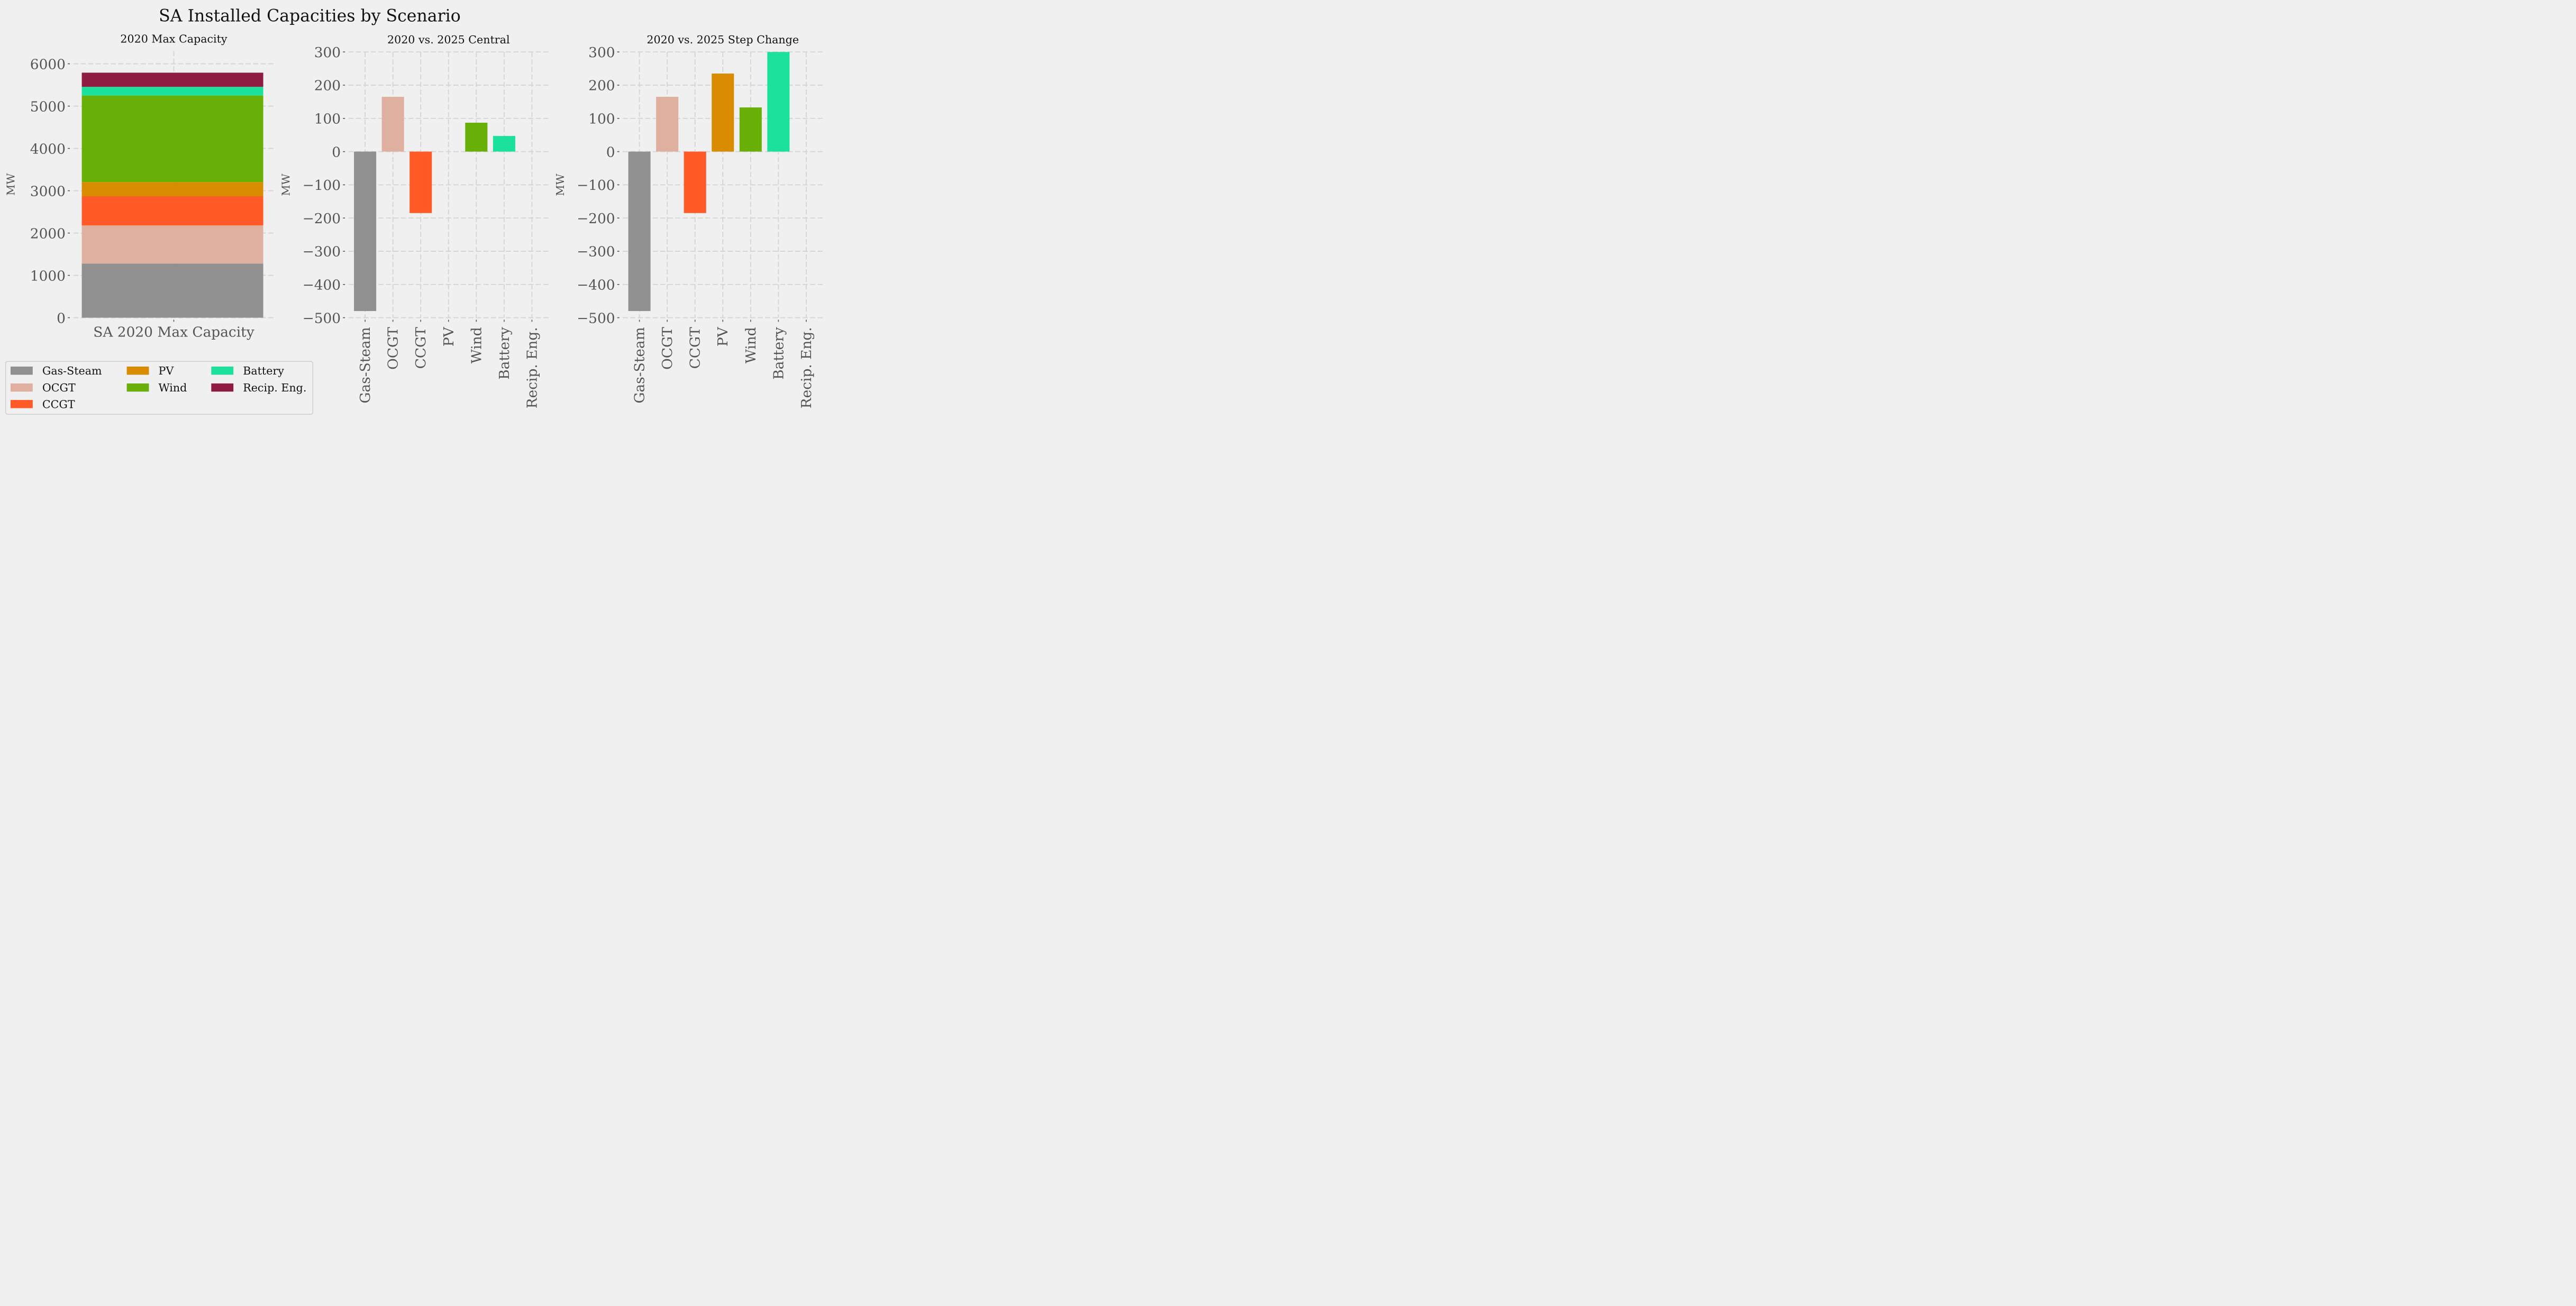 This screenshot has height=1306, width=2576. I want to click on y-tick-label: 6000, so click(48, 64).